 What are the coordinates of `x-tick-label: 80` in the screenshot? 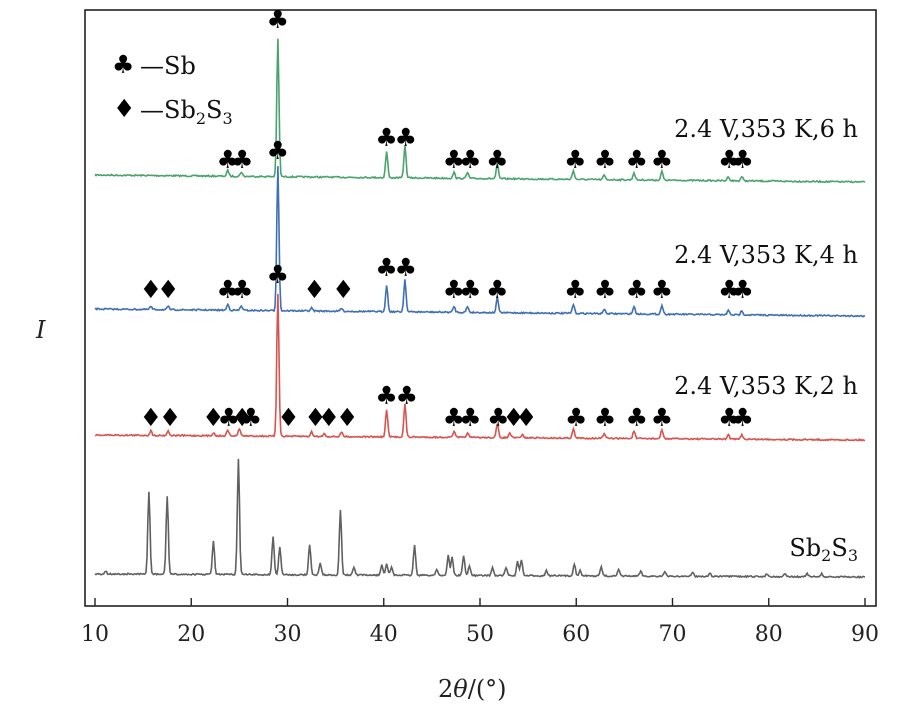 It's located at (769, 634).